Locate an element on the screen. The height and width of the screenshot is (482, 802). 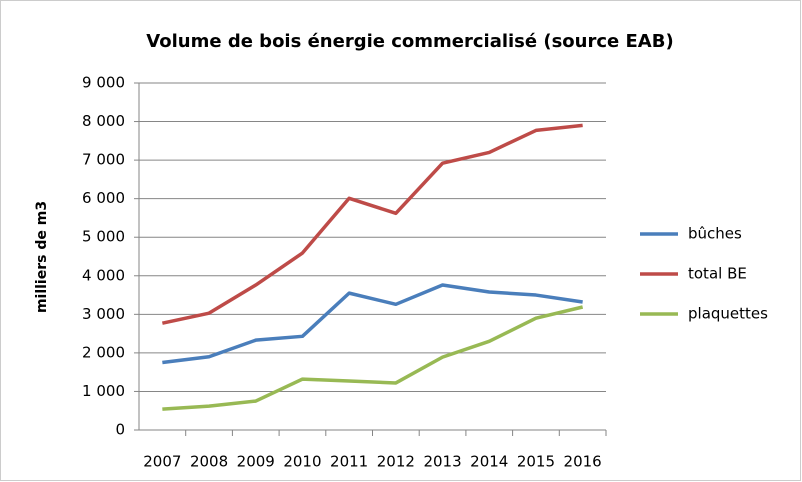
legend-label: plaquettes is located at coordinates (728, 314).